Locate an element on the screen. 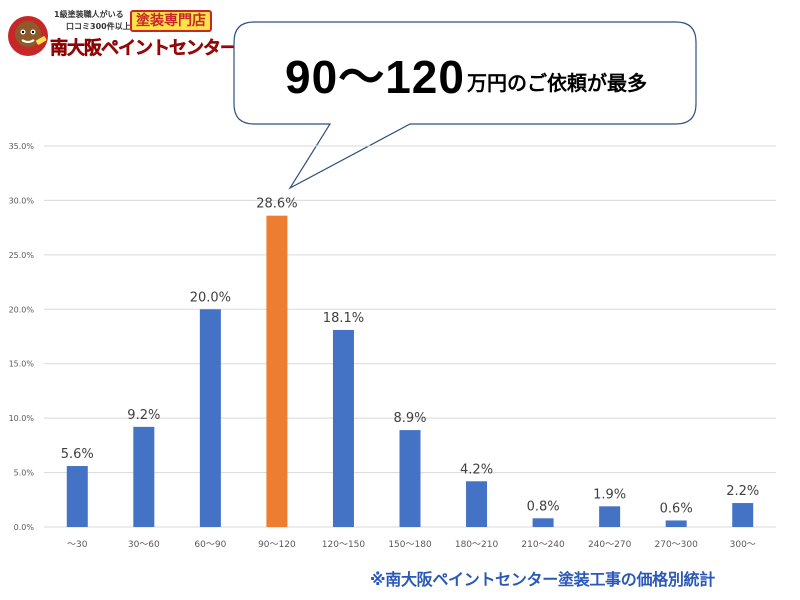  y-tick-label: 0.0% is located at coordinates (24, 527).